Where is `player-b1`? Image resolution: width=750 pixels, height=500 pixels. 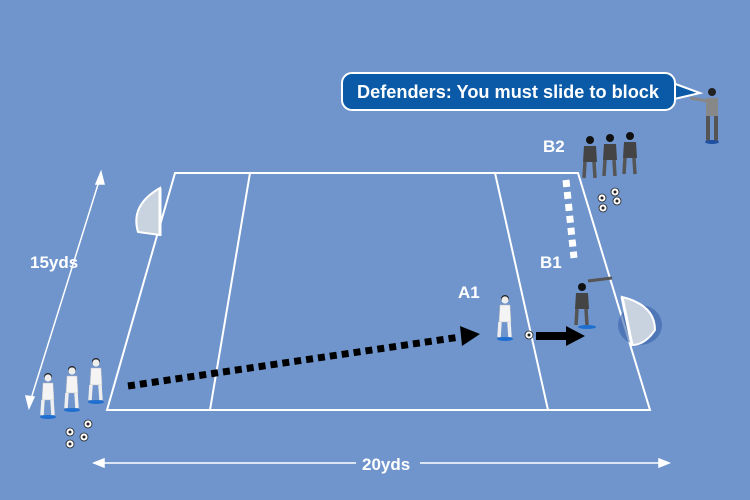
player-b1 is located at coordinates (593, 302).